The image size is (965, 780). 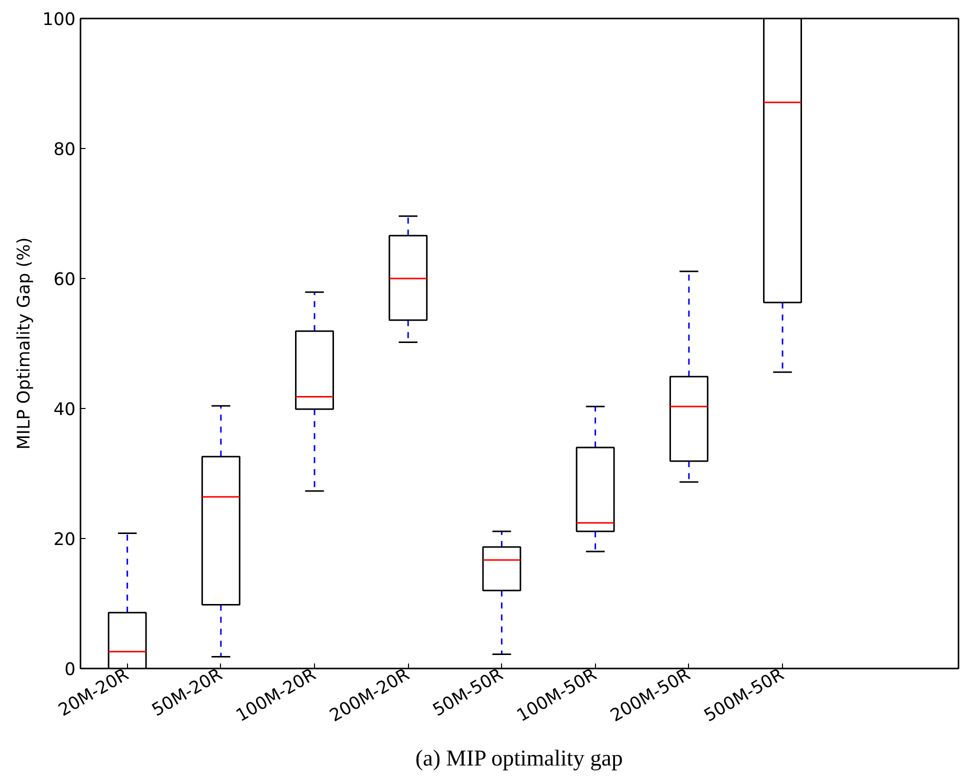 What do you see at coordinates (64, 280) in the screenshot?
I see `y-tick-label: 60` at bounding box center [64, 280].